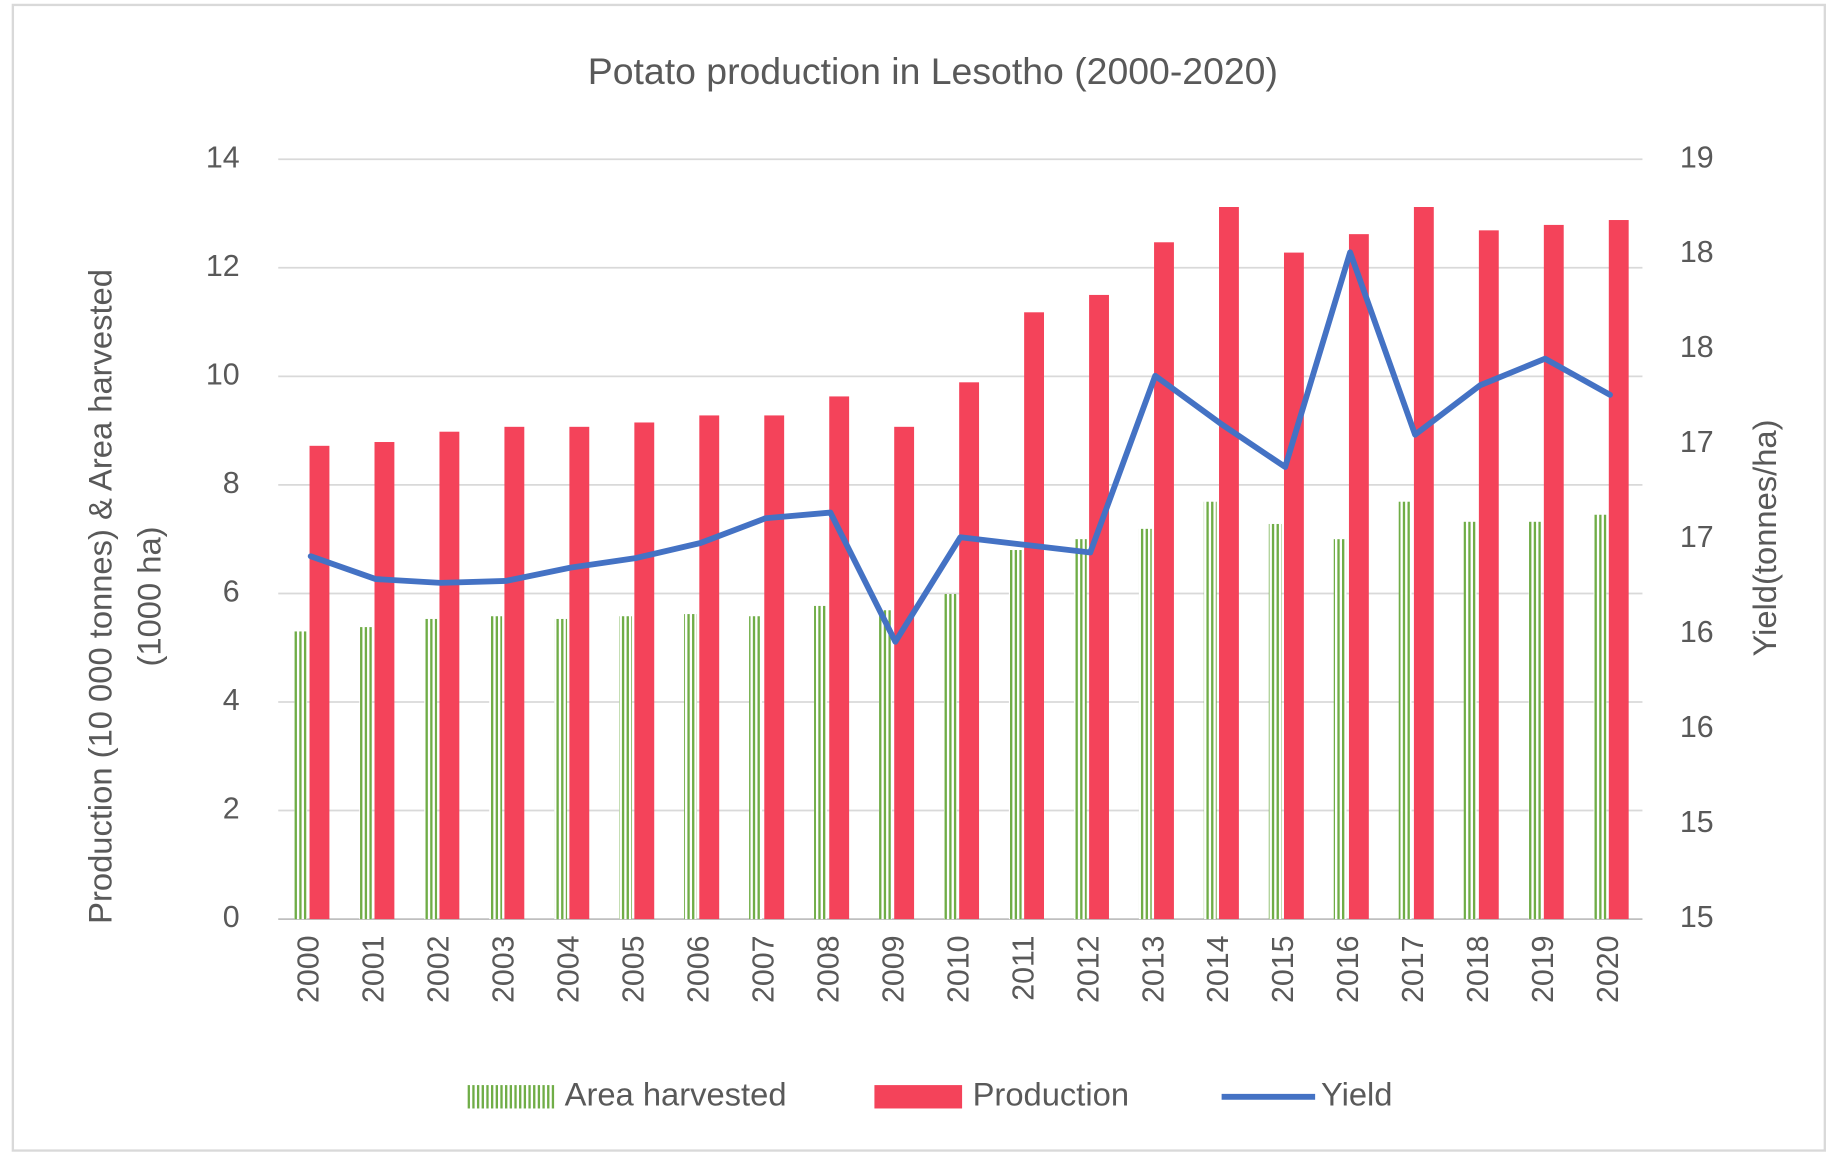 This screenshot has width=1833, height=1159. Describe the element at coordinates (569, 969) in the screenshot. I see `x-tick-label: 2004` at that location.